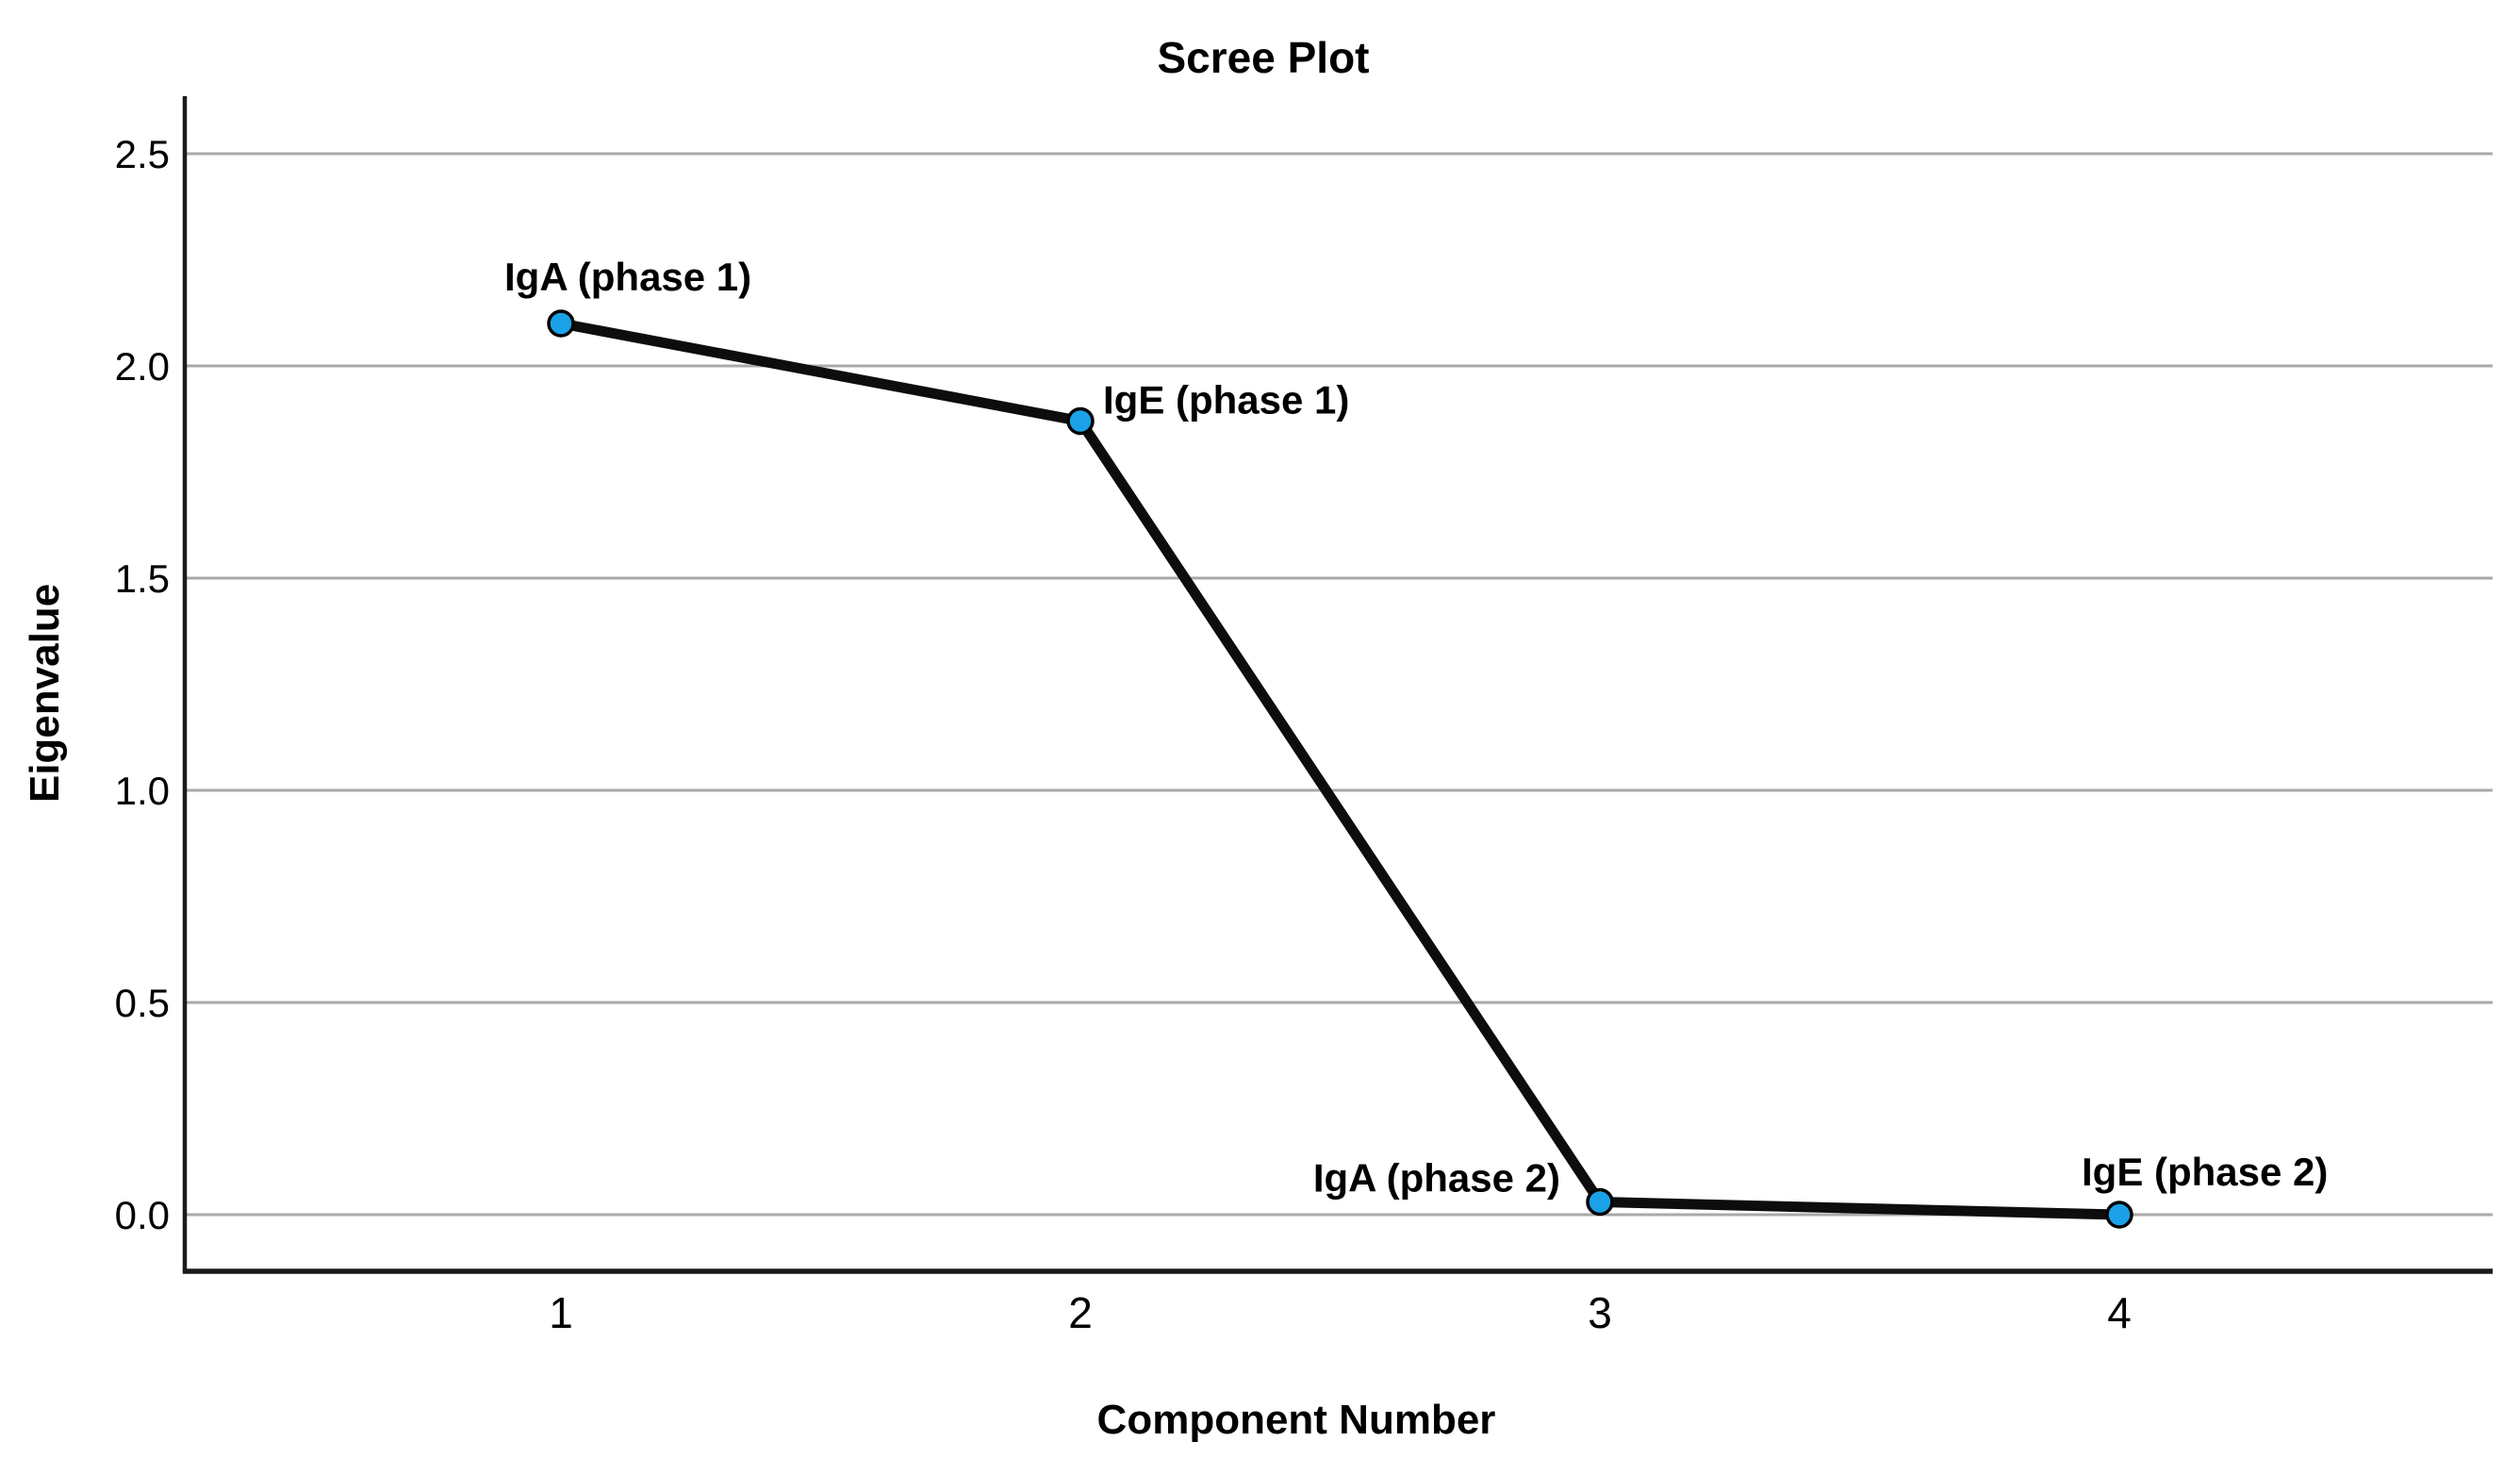 This screenshot has width=2520, height=1458. I want to click on data-point-label: IgE (phase 2), so click(2205, 1172).